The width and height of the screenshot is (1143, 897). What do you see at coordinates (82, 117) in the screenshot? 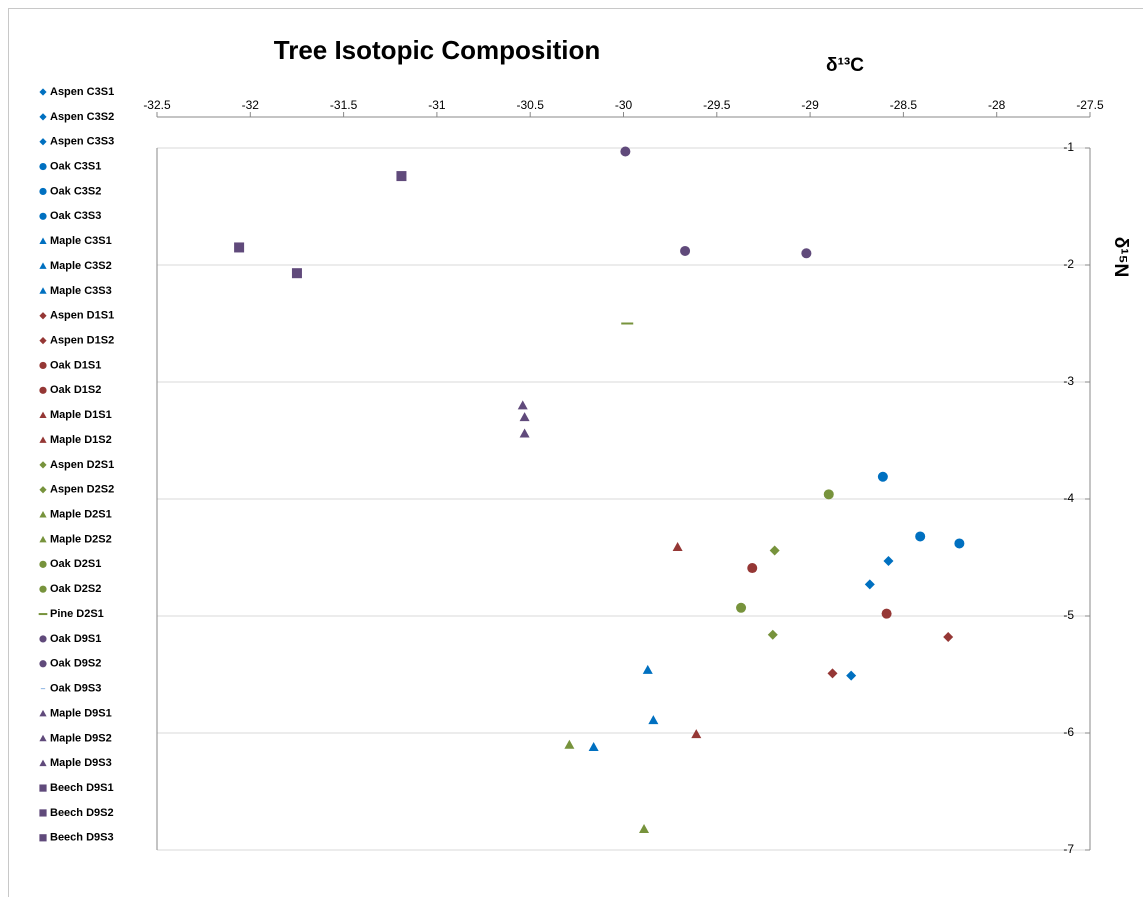
I see `legend-label: Aspen C3S2` at bounding box center [82, 117].